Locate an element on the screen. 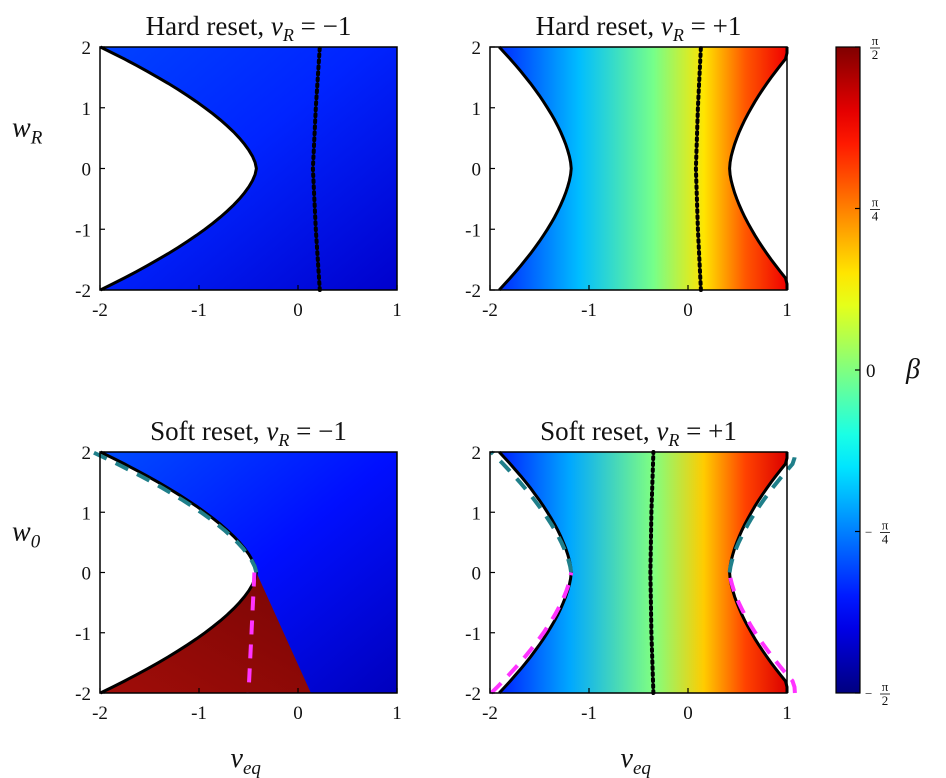 This screenshot has height=778, width=946. panel-title: Soft reset, vR = +1 is located at coordinates (638, 433).